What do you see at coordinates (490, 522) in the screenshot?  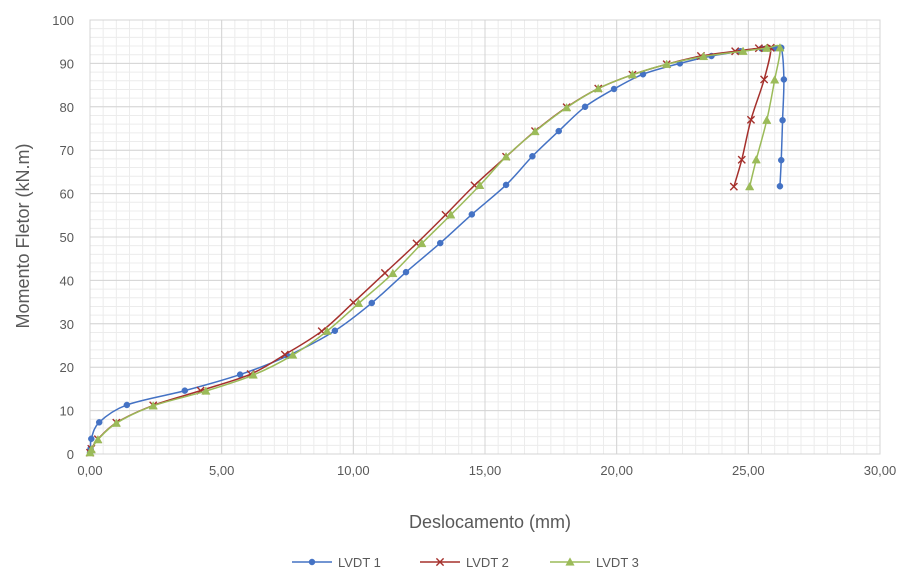 I see `x-axis-title: Deslocamento (mm)` at bounding box center [490, 522].